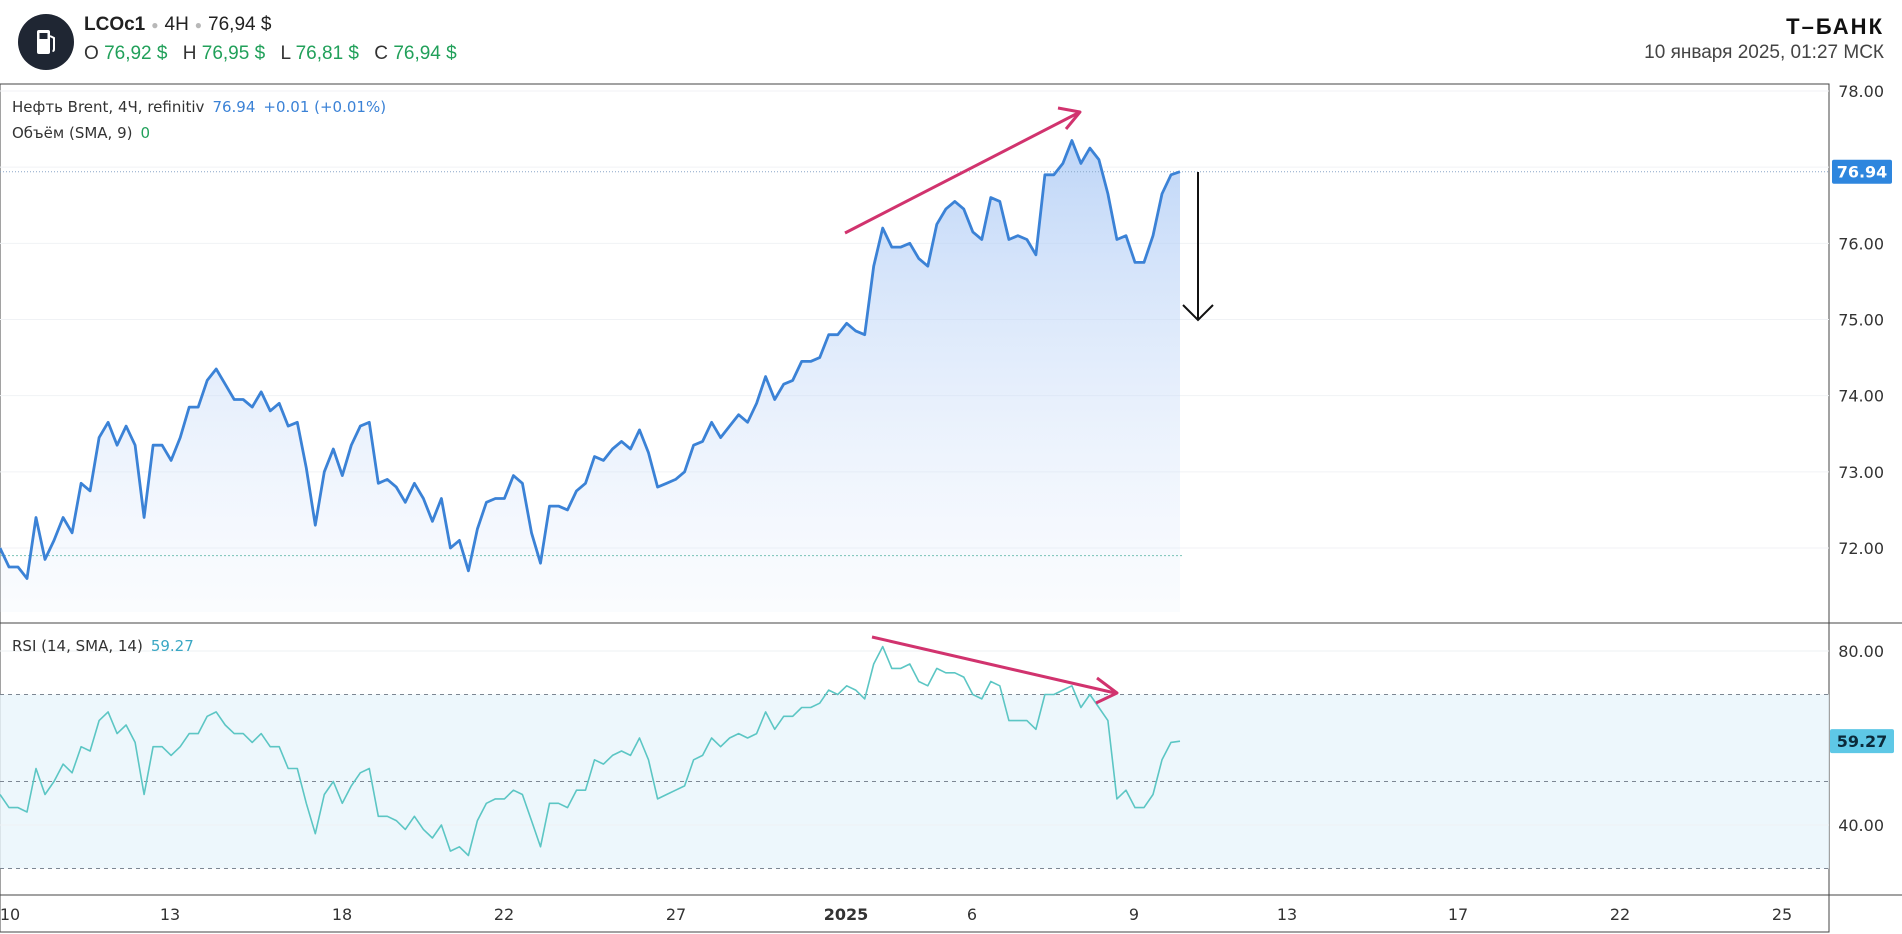 The height and width of the screenshot is (934, 1902). I want to click on rsi-last-badge, so click(1862, 741).